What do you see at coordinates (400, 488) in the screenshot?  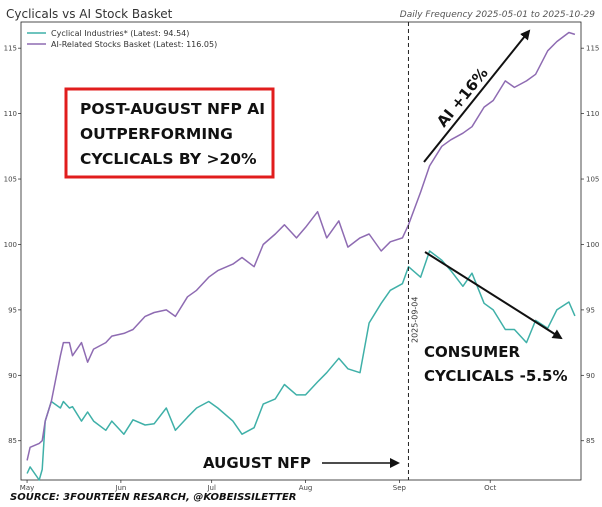 I see `x-tick-label-sep: Sep` at bounding box center [400, 488].